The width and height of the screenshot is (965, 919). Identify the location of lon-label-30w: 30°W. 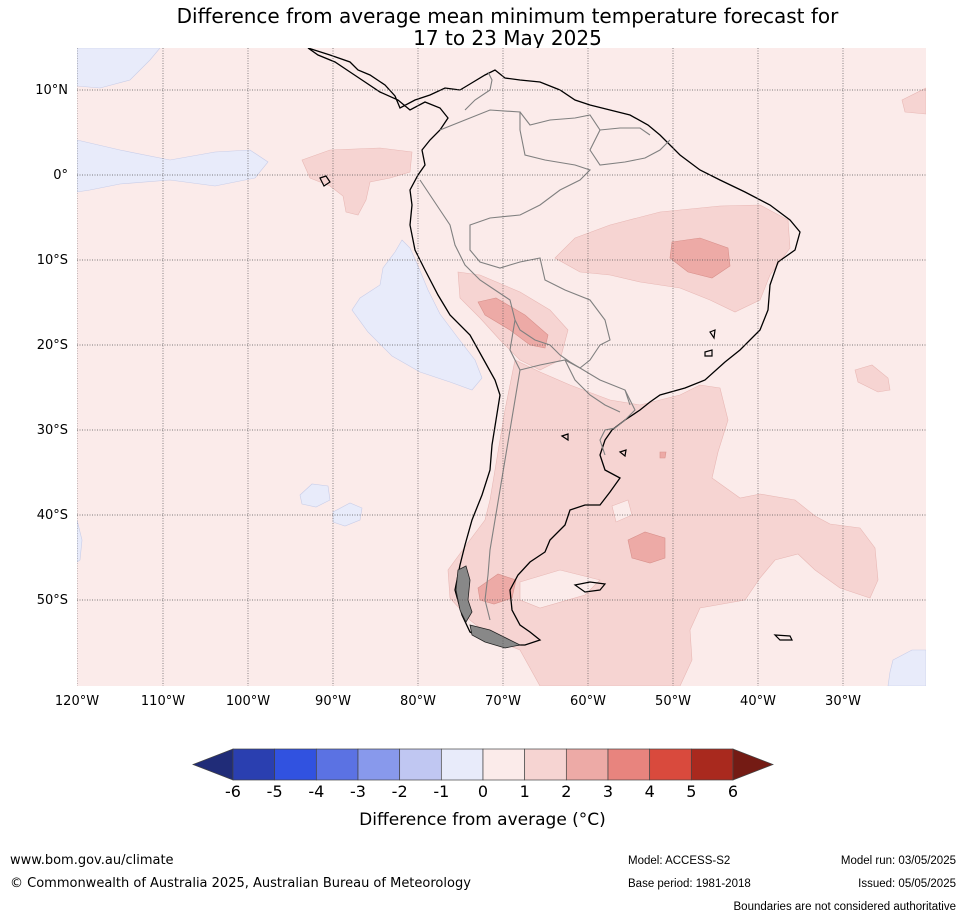
(843, 701).